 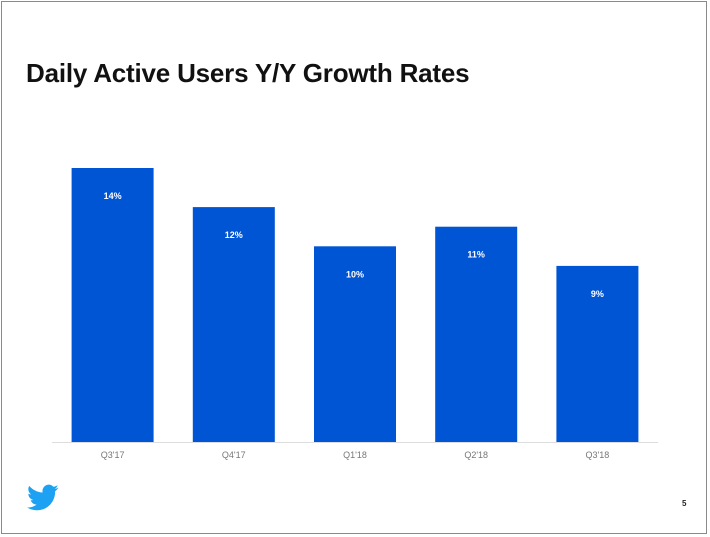 I want to click on data-label-2: 10%, so click(x=355, y=274).